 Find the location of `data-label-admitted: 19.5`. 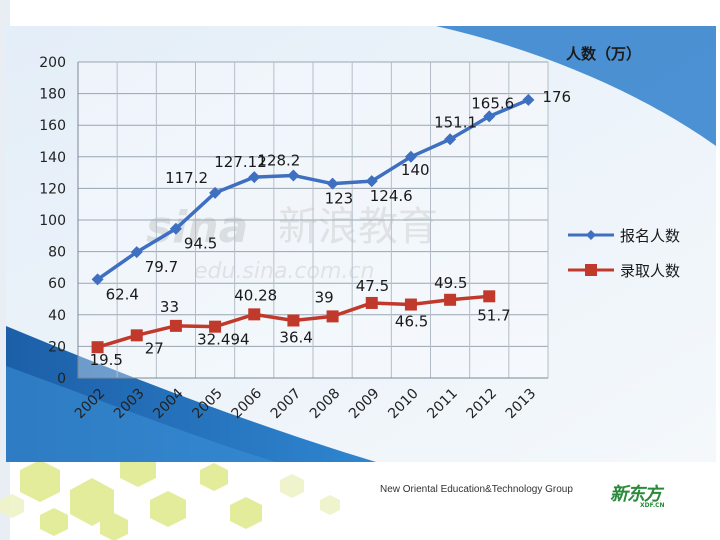

data-label-admitted: 19.5 is located at coordinates (106, 360).